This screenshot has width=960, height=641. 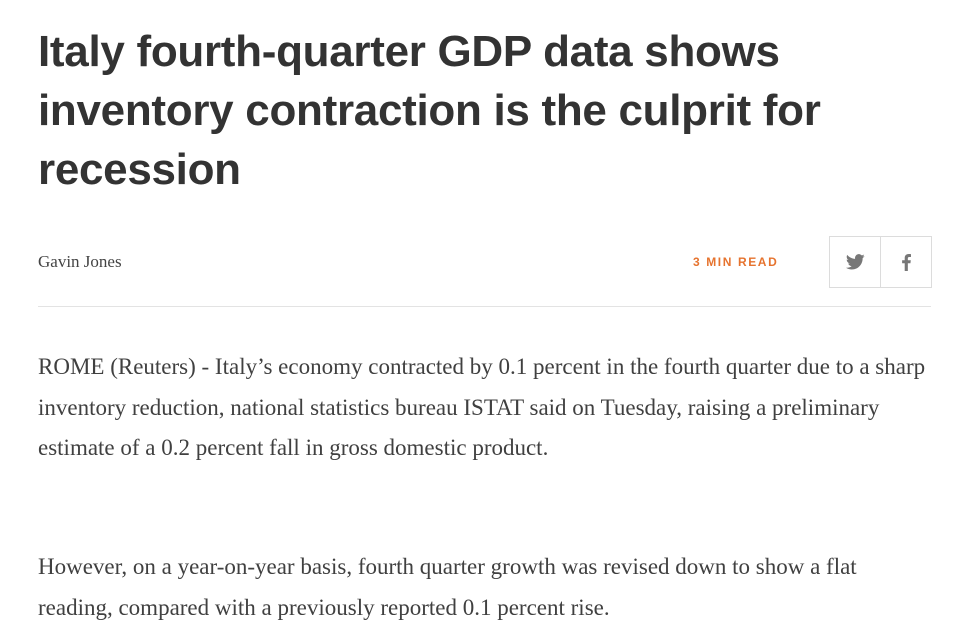 What do you see at coordinates (485, 262) in the screenshot?
I see `byline-bar: Gavin Jones 3 MIN READ` at bounding box center [485, 262].